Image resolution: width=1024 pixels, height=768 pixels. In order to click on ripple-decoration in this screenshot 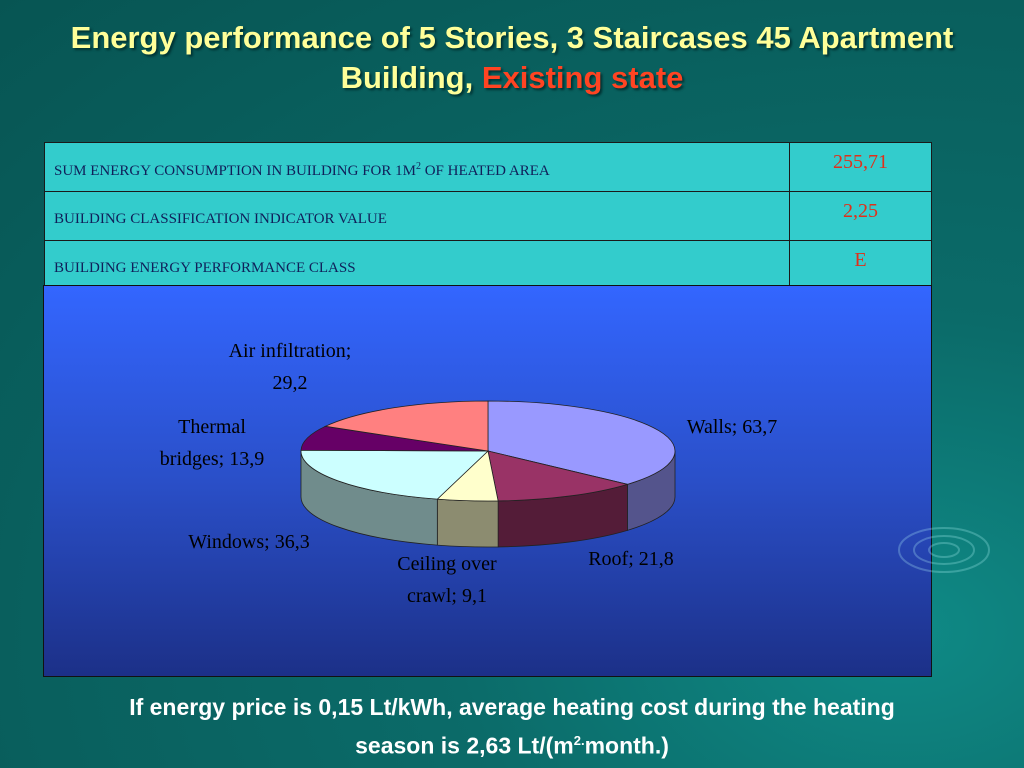, I will do `click(944, 550)`.